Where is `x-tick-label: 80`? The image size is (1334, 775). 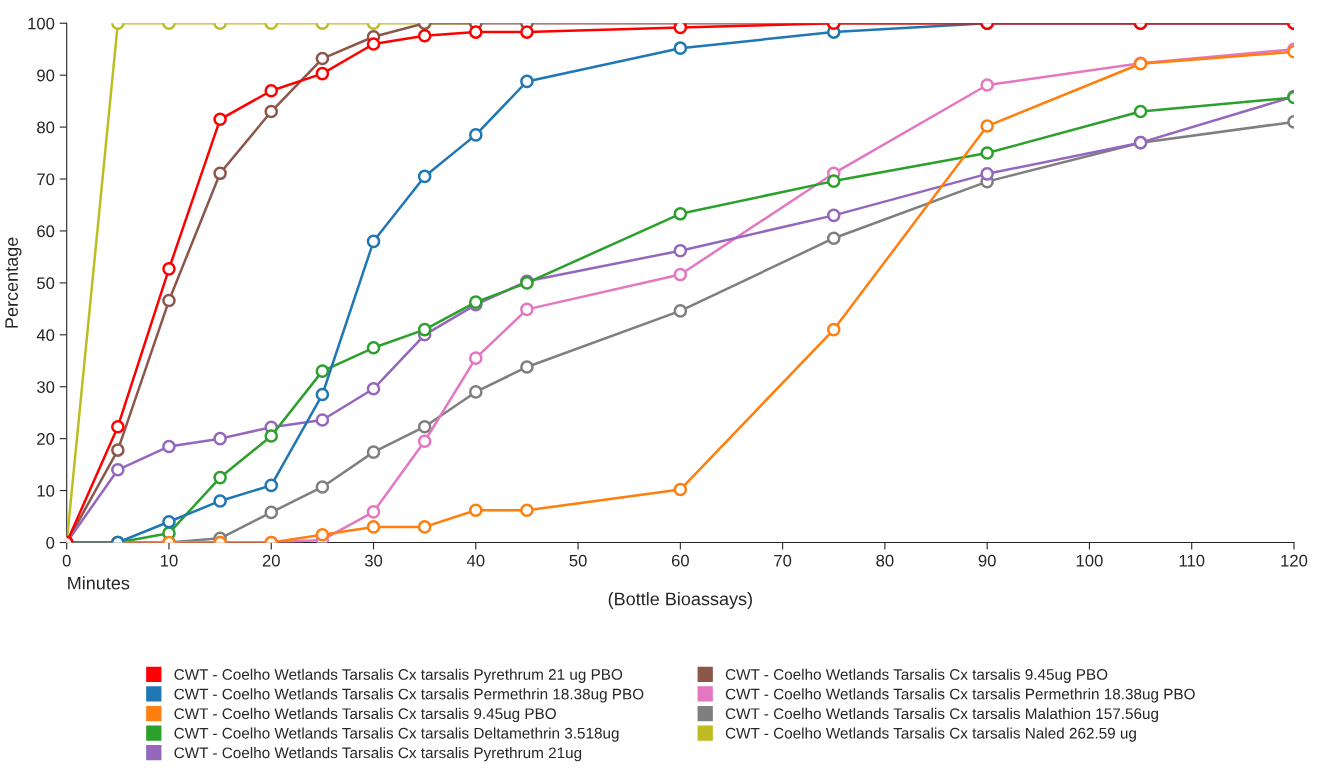
x-tick-label: 80 is located at coordinates (885, 560).